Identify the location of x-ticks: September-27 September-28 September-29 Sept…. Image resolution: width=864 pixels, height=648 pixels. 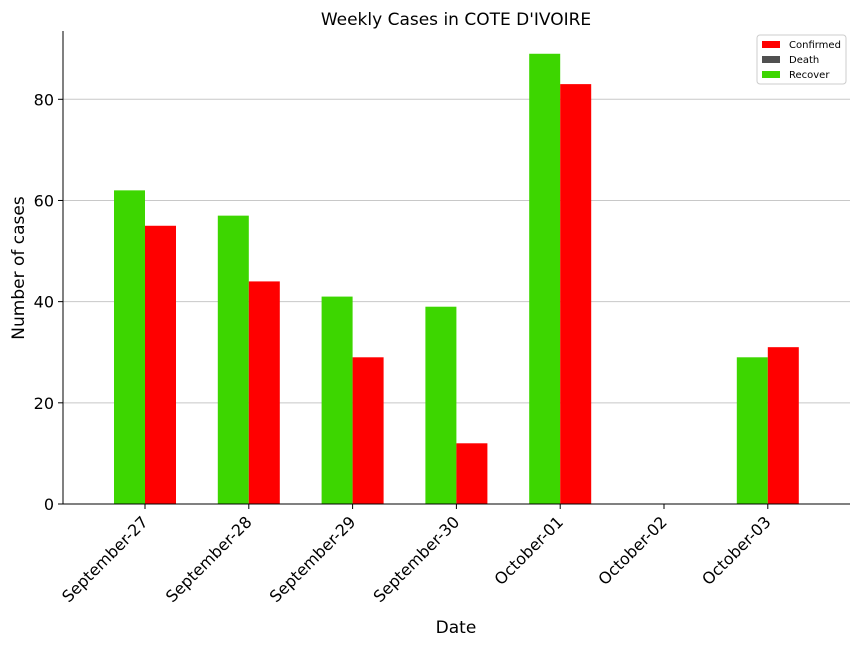
(416, 555).